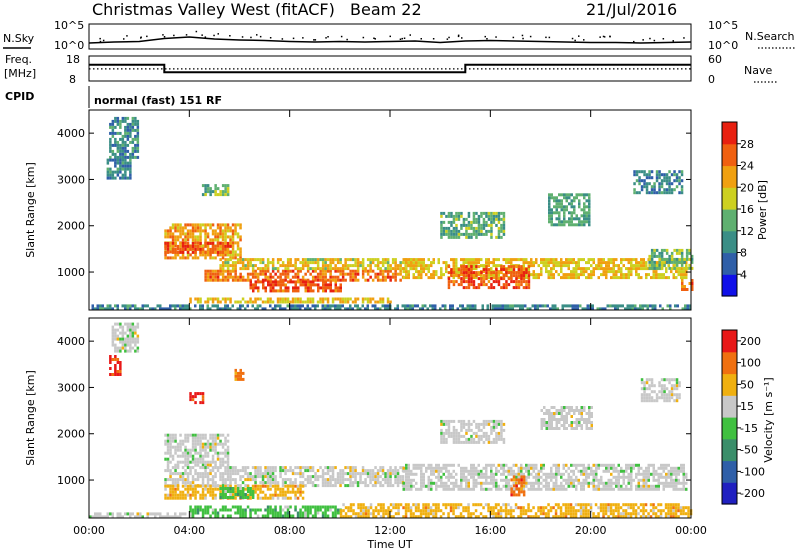 This screenshot has height=554, width=800. What do you see at coordinates (729, 155) in the screenshot?
I see `colorbar-segment` at bounding box center [729, 155].